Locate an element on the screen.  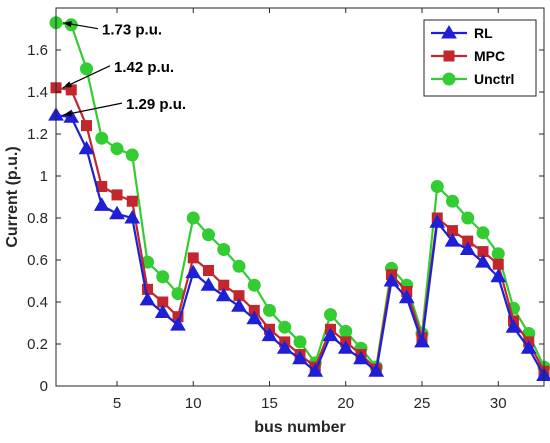
annotation-layer: 1.73 p.u. 1.42 p.u. 1.29 p.u. is located at coordinates (124, 69).